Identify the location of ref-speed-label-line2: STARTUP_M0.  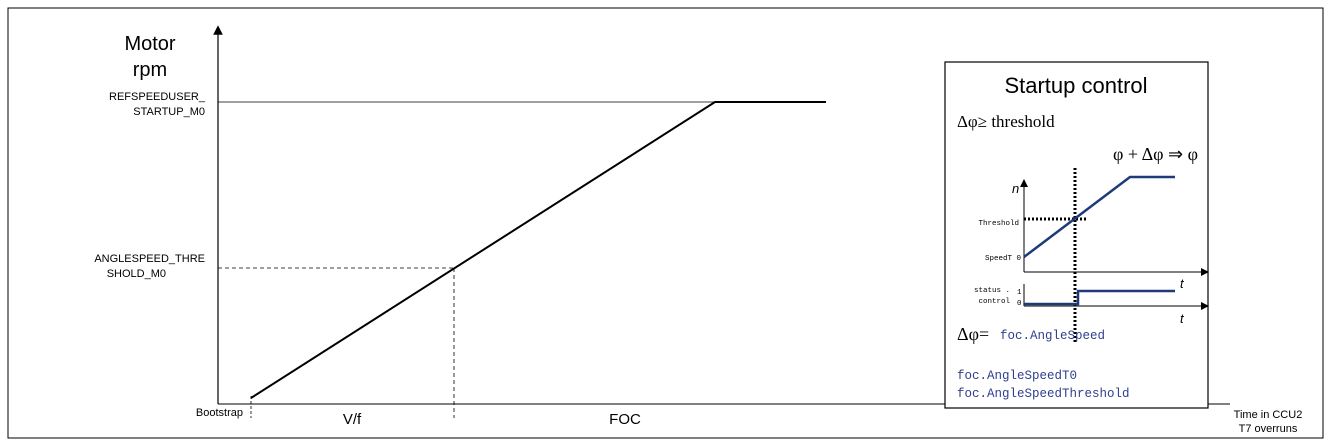
(169, 112).